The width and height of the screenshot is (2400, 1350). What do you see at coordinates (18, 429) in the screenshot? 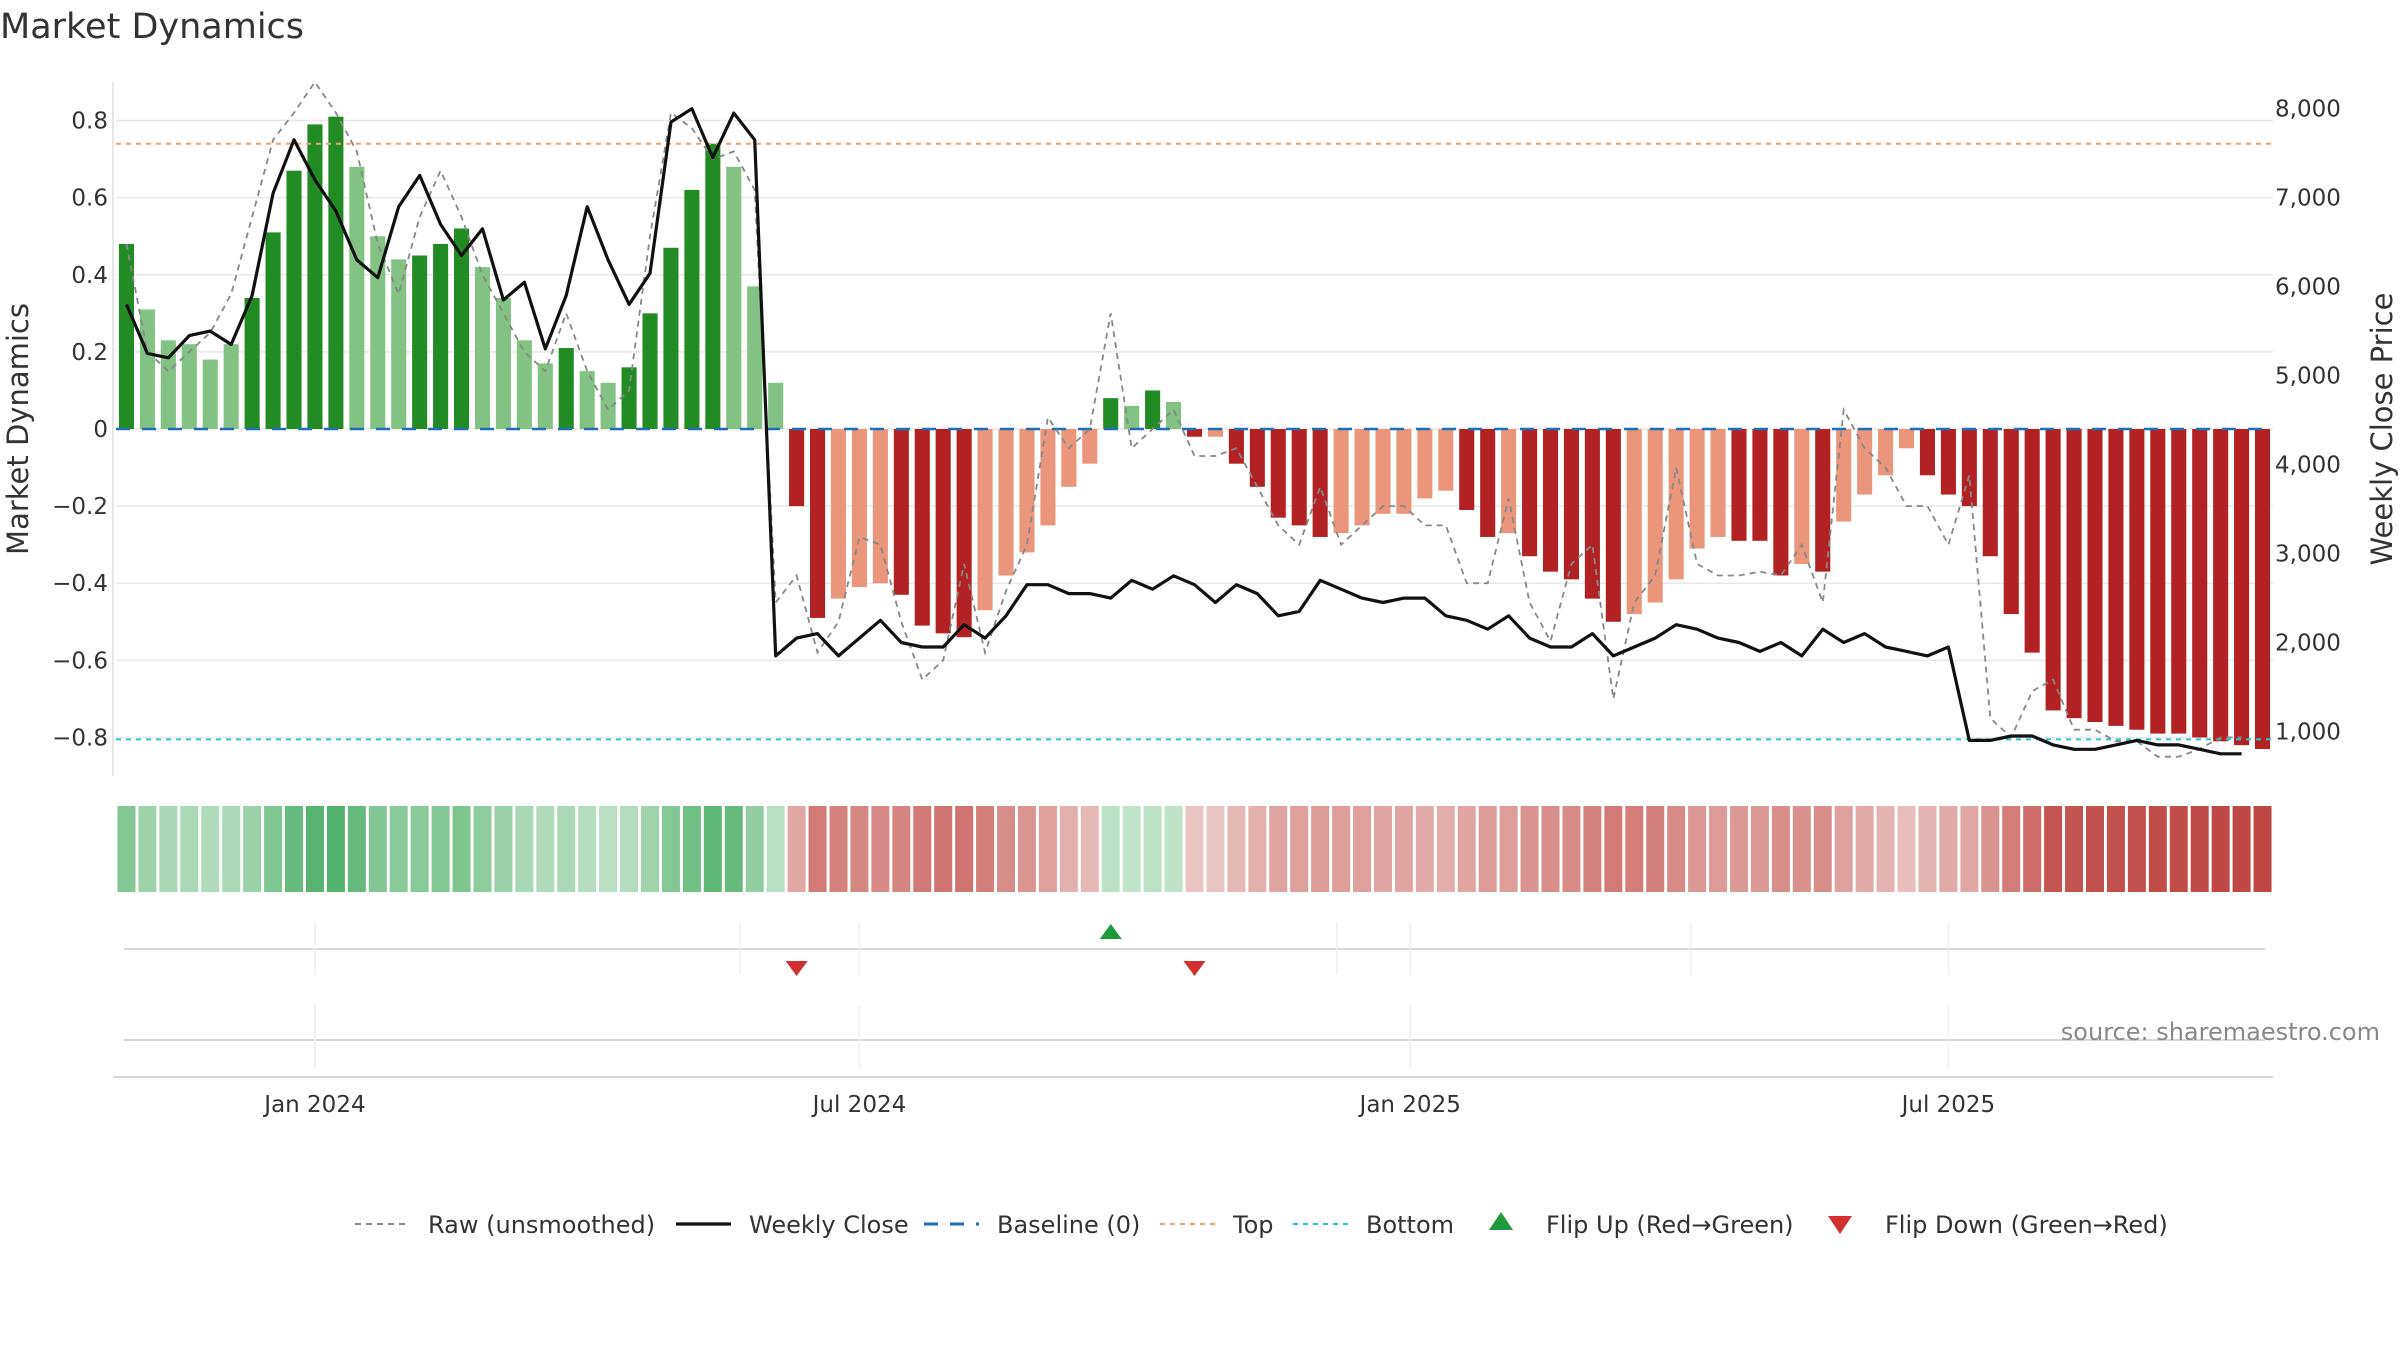
I see `y-axis-title: Market Dynamics` at bounding box center [18, 429].